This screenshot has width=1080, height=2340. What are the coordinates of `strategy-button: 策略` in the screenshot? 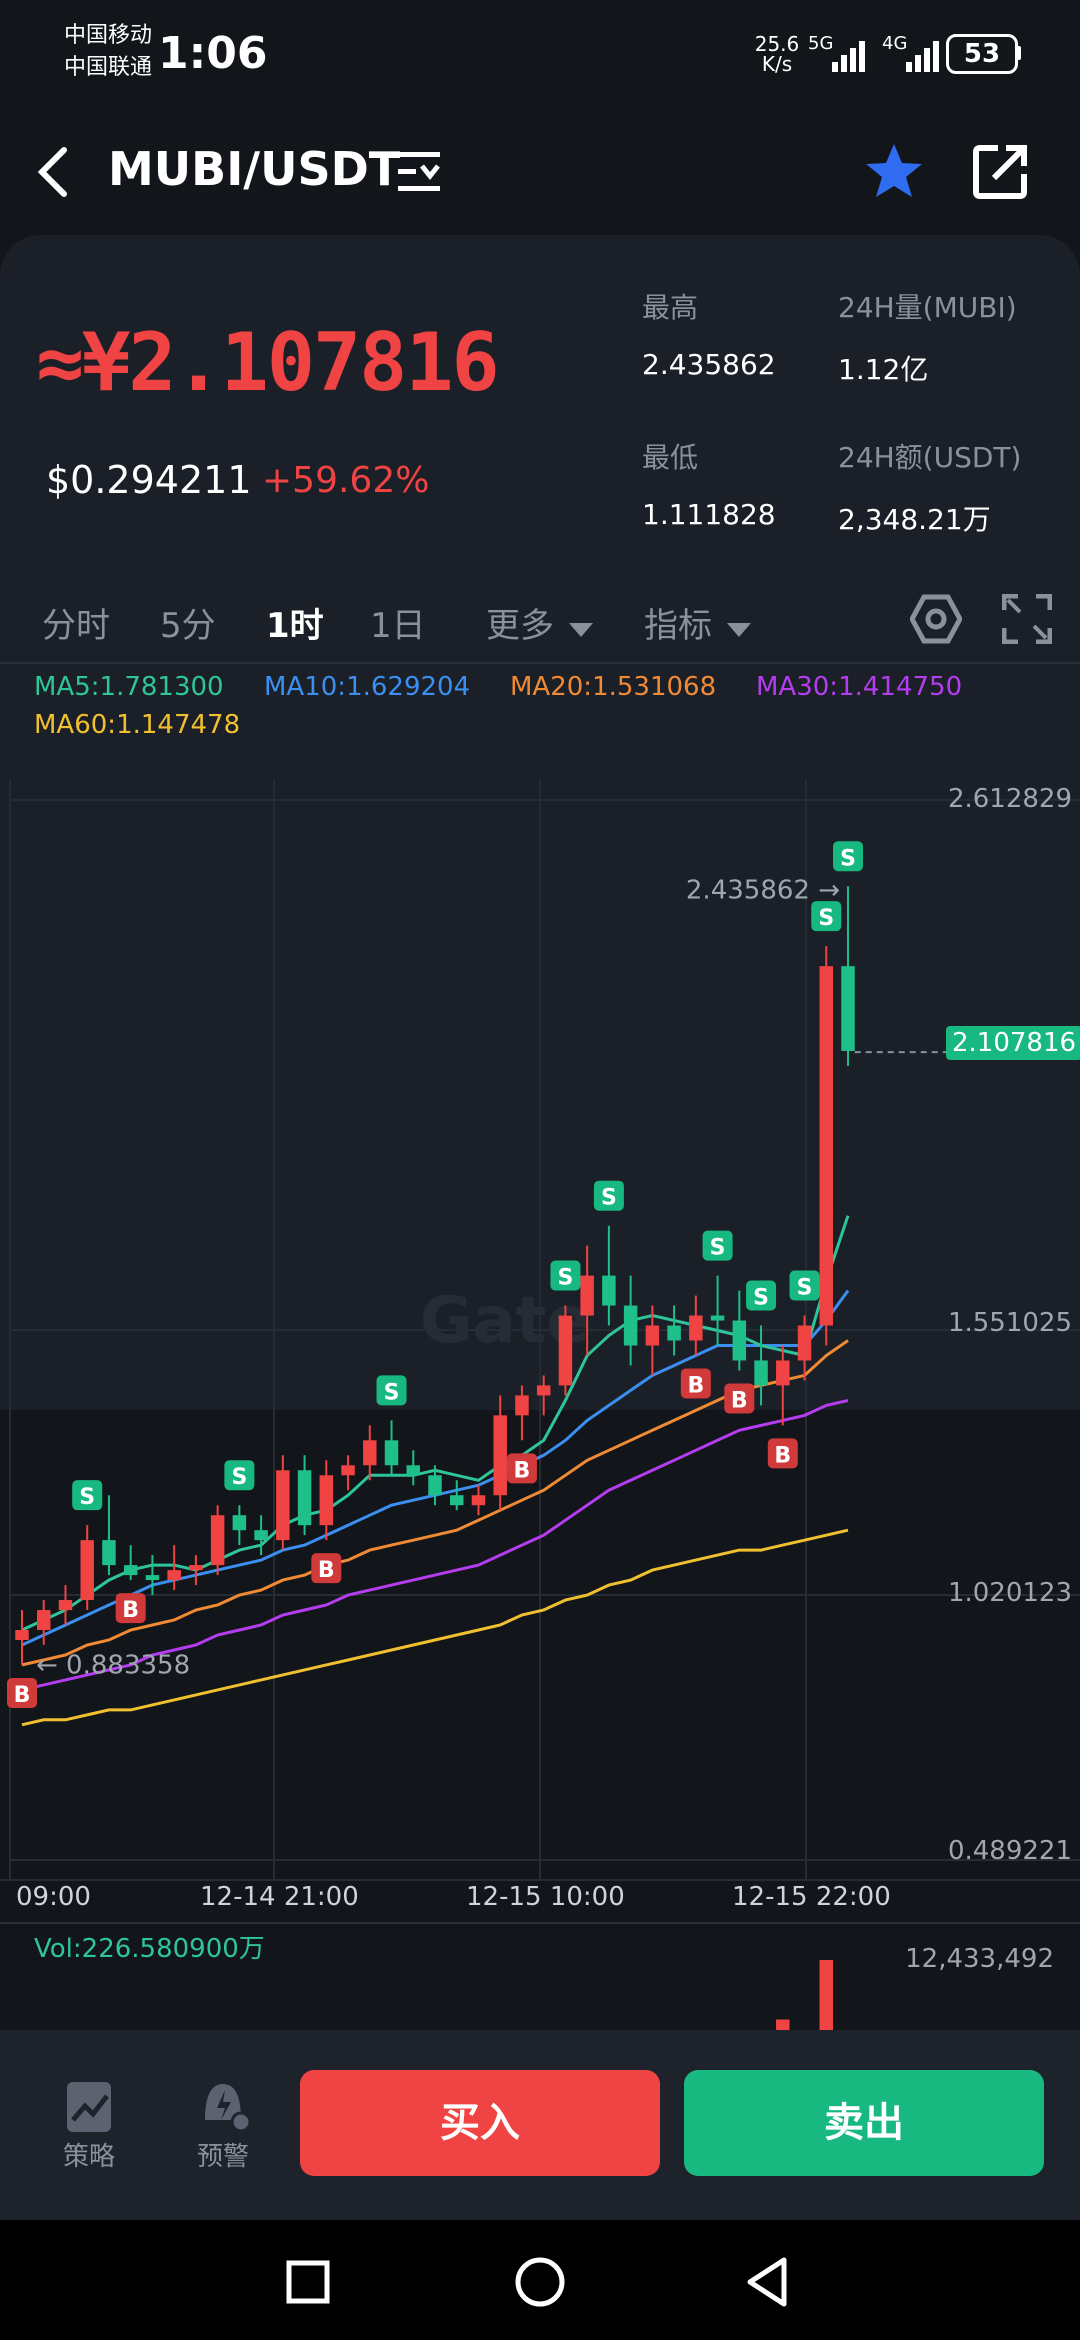 It's located at (89, 2124).